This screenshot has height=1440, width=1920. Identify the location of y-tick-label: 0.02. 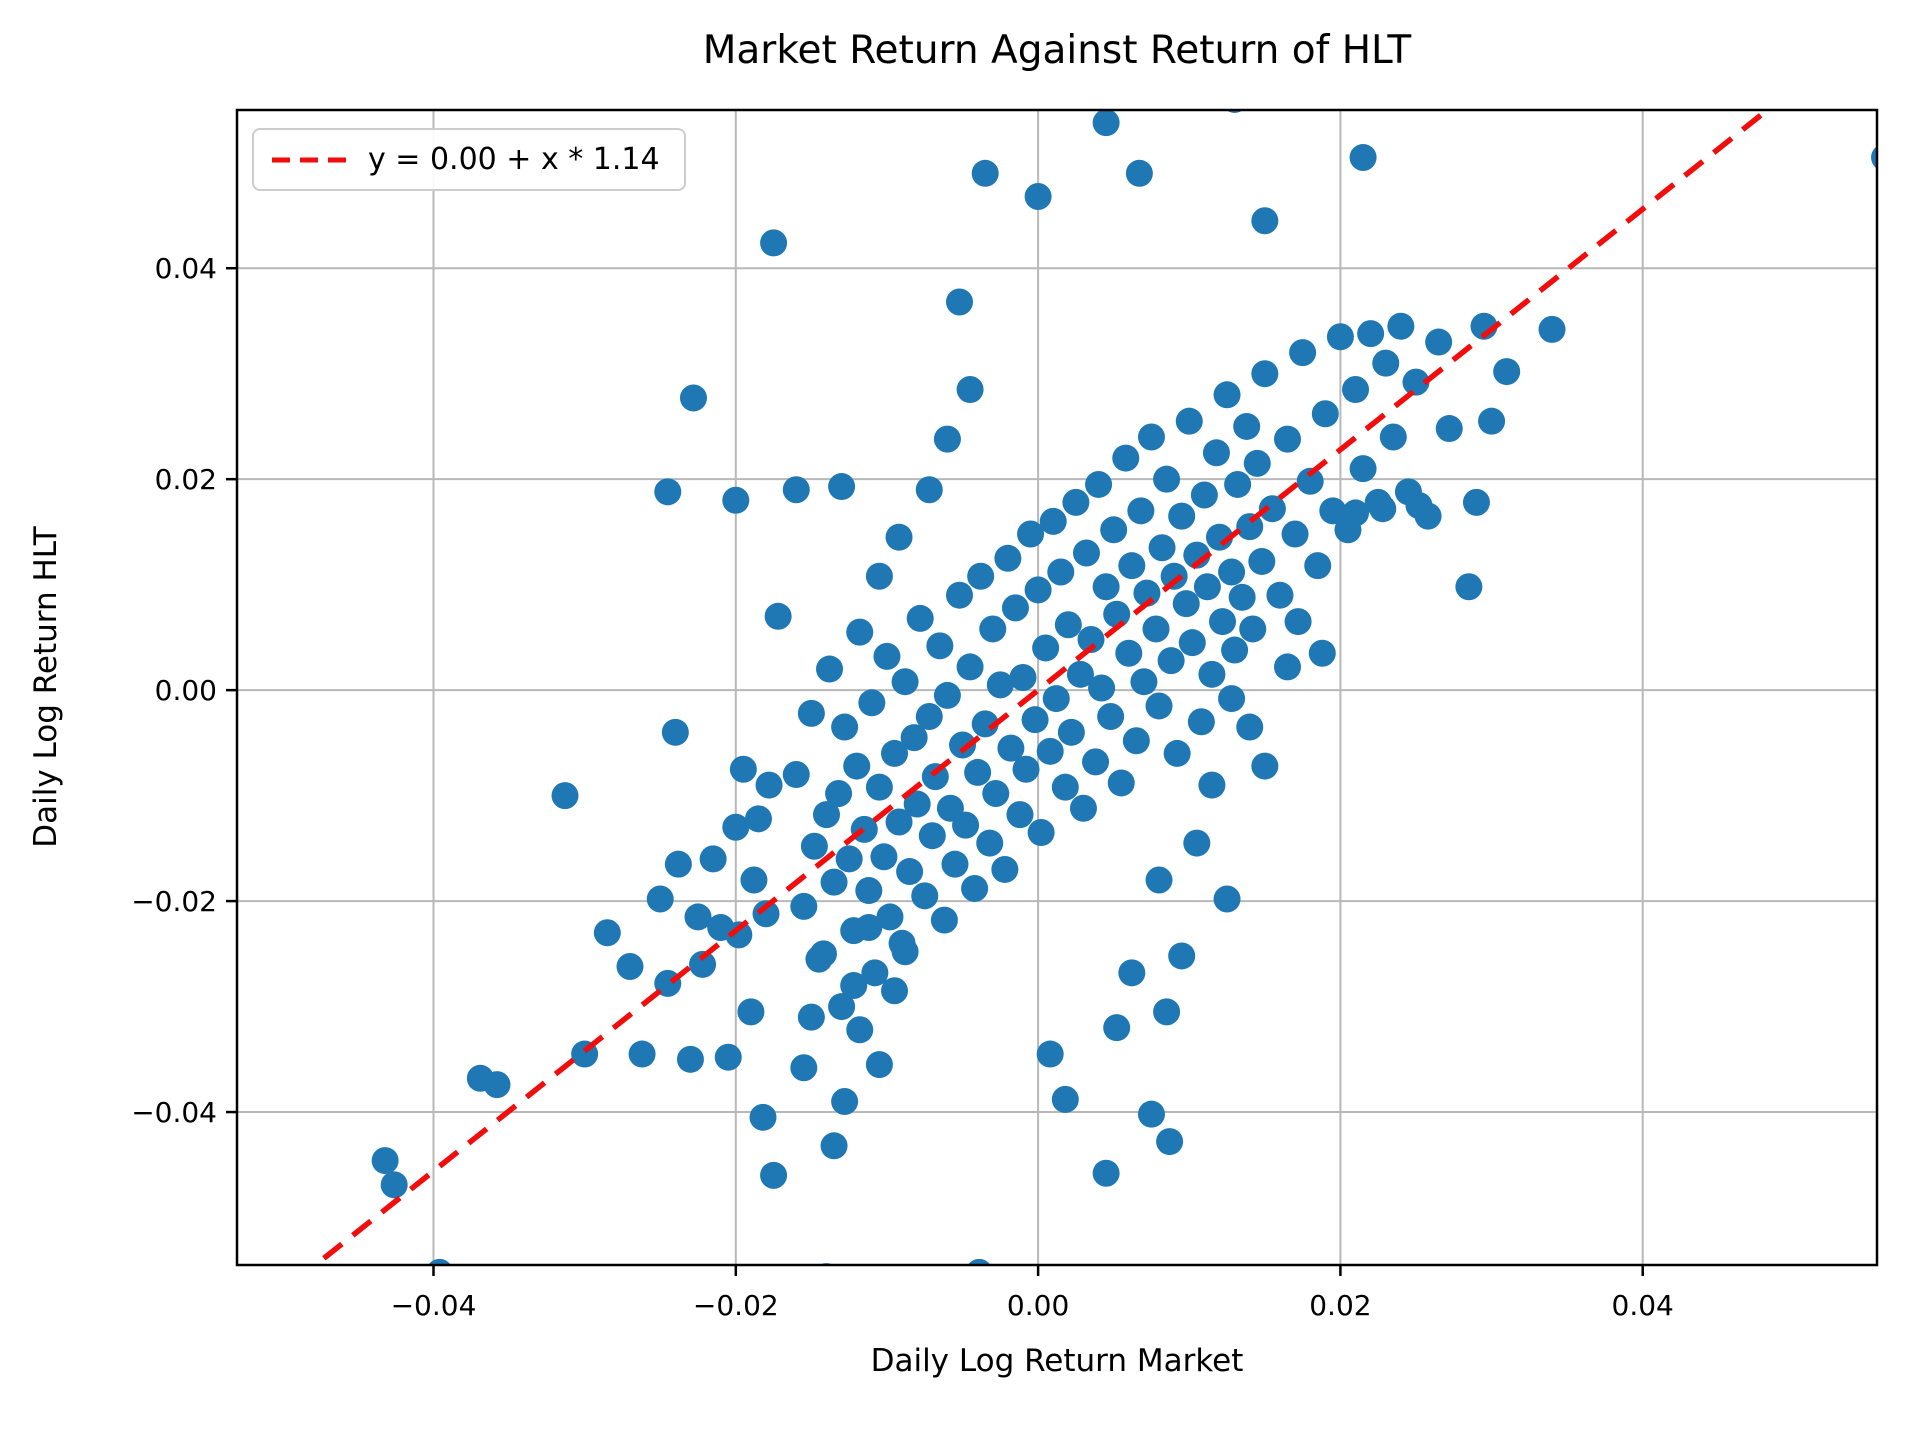
(186, 479).